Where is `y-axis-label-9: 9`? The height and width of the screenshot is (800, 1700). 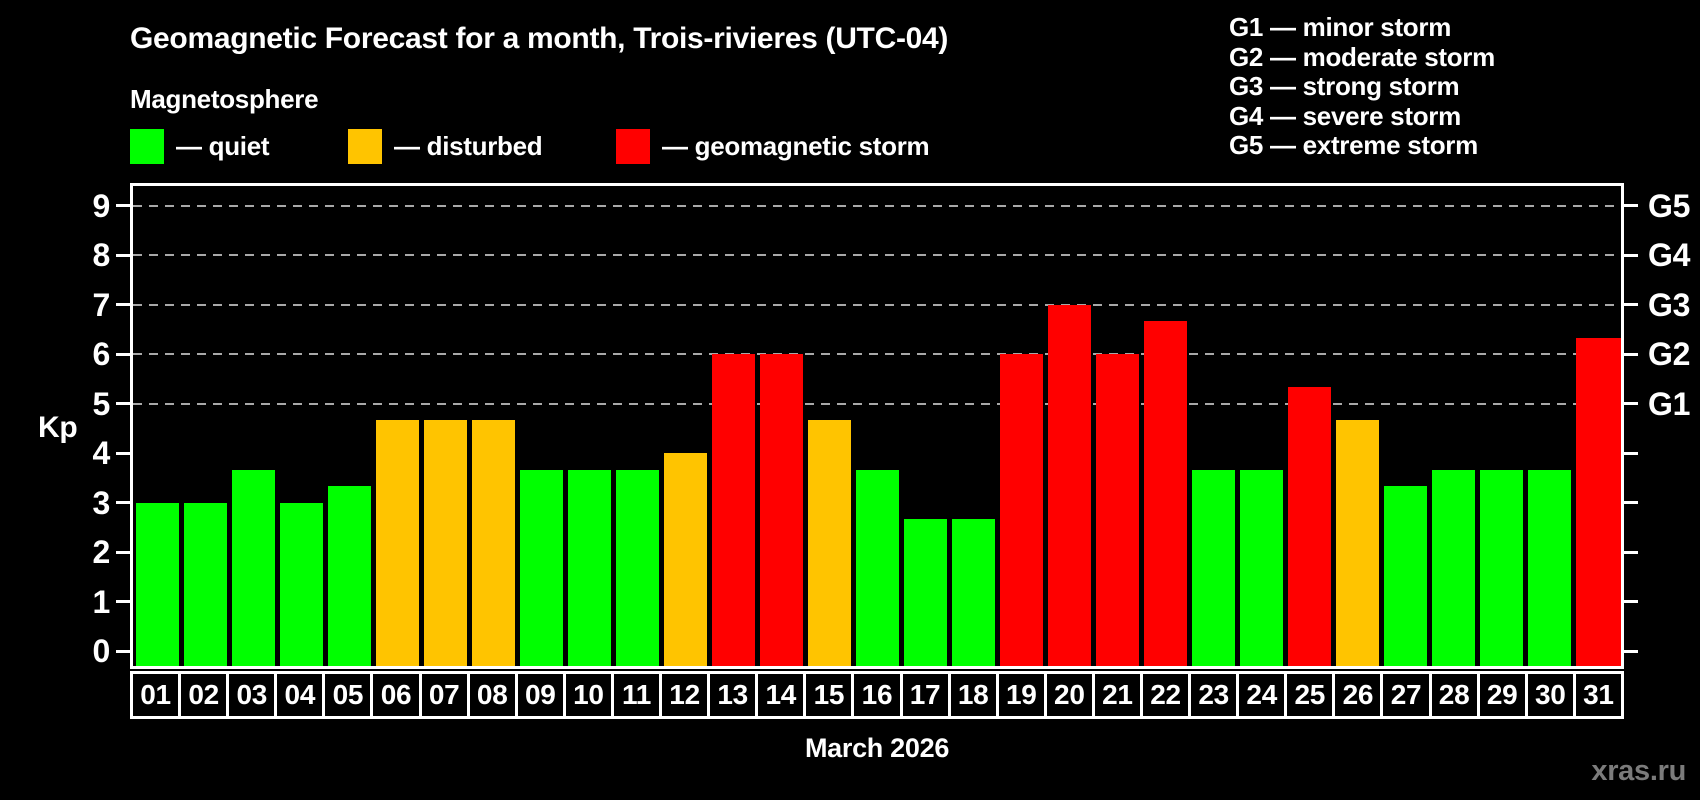 y-axis-label-9: 9 is located at coordinates (101, 205).